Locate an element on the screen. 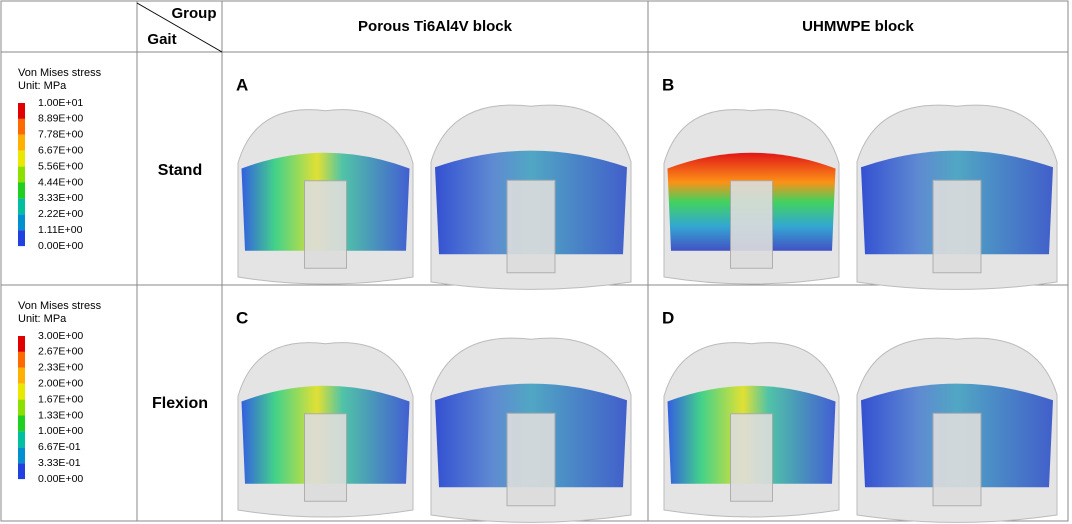 This screenshot has width=1072, height=524. legend-label: 2.22E+00 is located at coordinates (60, 214).